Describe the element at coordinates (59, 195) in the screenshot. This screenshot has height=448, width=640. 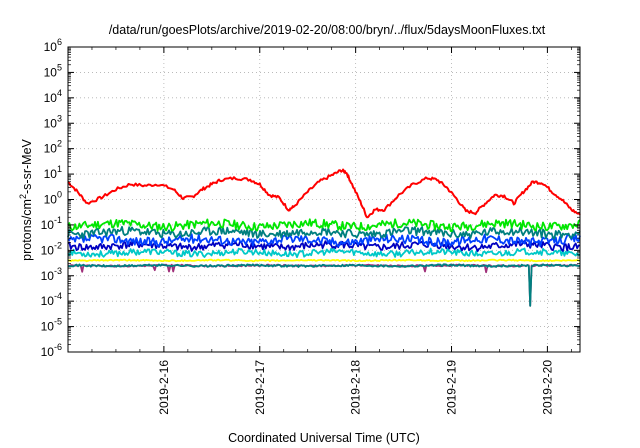
I see `y-tick-exp: 0` at that location.